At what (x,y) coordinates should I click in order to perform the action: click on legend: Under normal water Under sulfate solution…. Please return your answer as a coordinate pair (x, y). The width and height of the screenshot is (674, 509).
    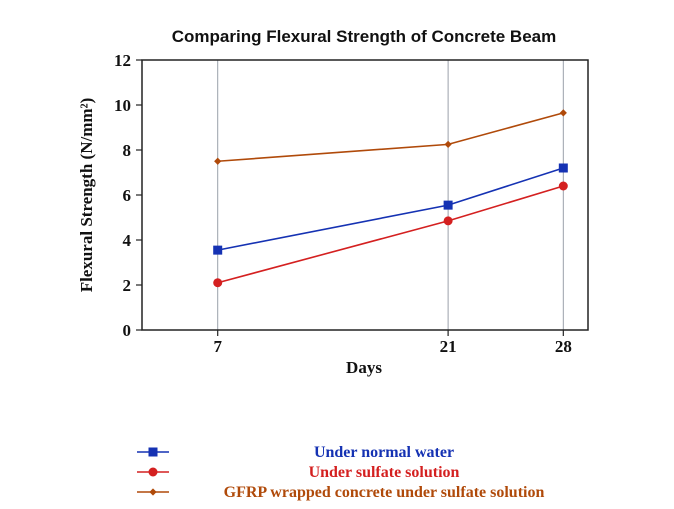
    Looking at the image, I should click on (340, 472).